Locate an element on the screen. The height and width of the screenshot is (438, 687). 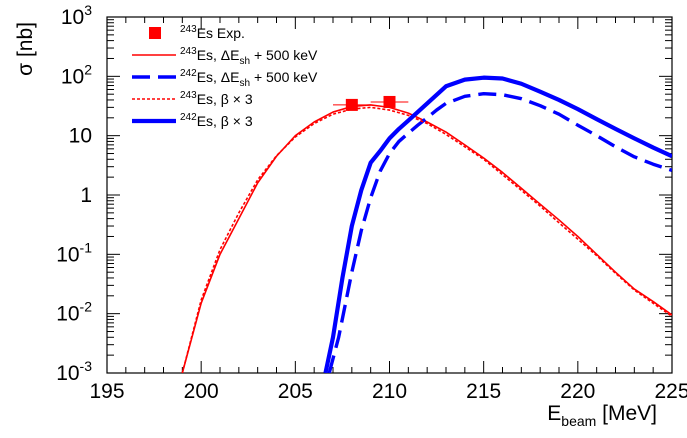
x-tick-label: 225 is located at coordinates (670, 391).